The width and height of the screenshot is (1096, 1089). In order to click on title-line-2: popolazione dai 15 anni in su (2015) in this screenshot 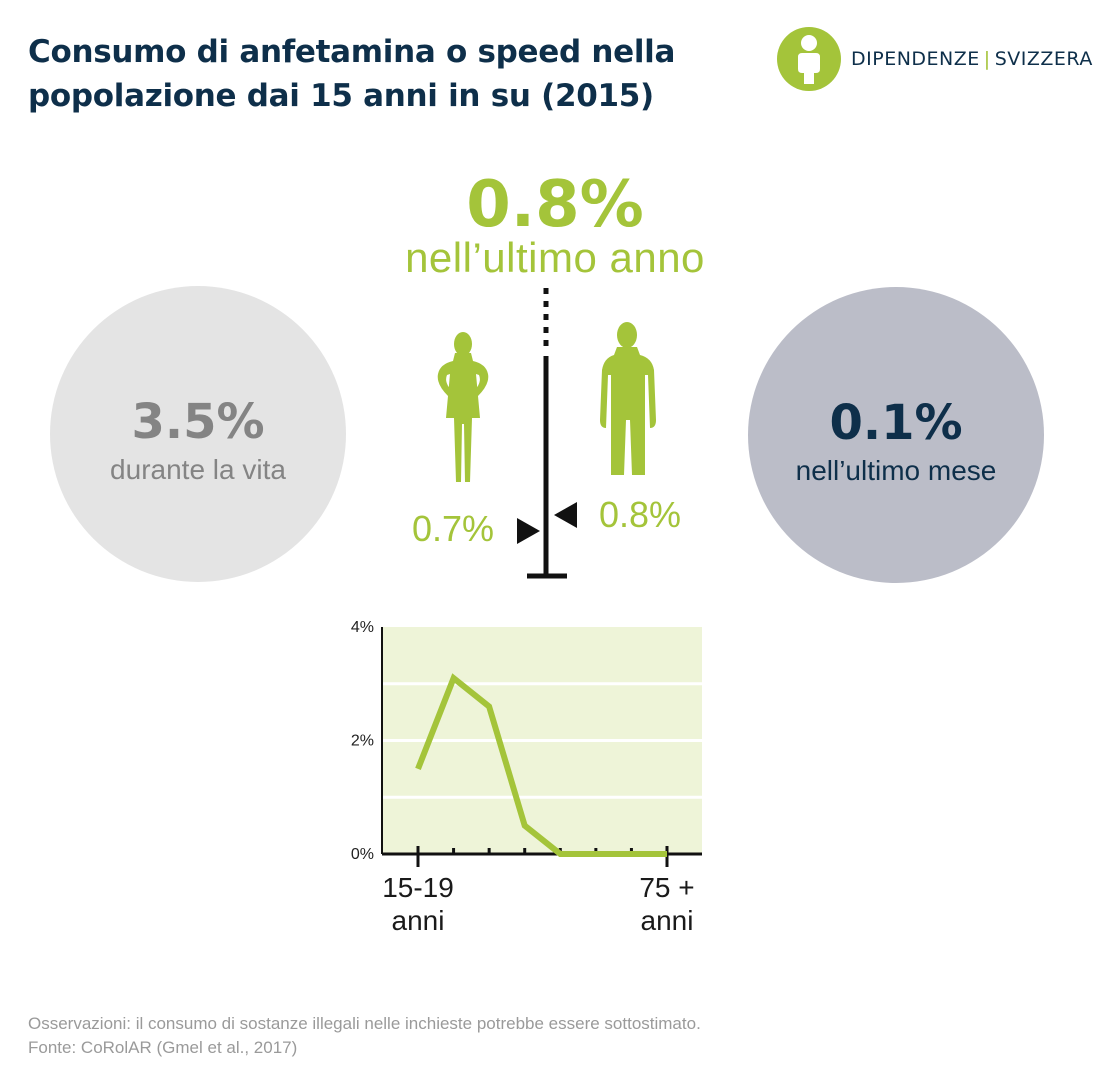, I will do `click(341, 96)`.